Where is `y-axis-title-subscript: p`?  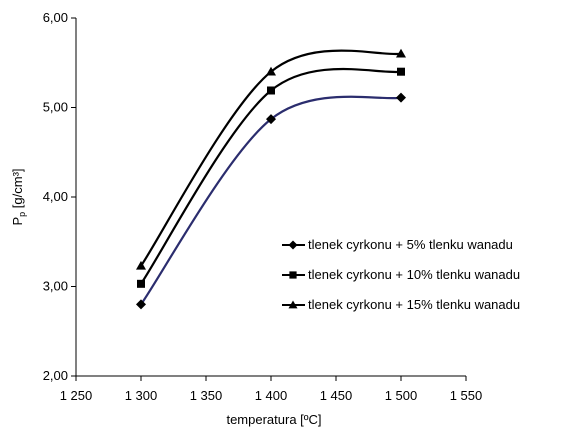
y-axis-title-subscript: p is located at coordinates (22, 214).